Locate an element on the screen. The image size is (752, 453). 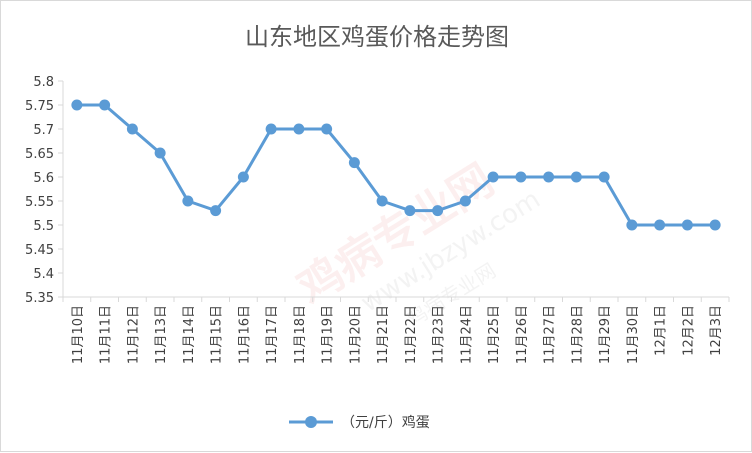
x-tick-label: 11月26日 is located at coordinates (522, 334).